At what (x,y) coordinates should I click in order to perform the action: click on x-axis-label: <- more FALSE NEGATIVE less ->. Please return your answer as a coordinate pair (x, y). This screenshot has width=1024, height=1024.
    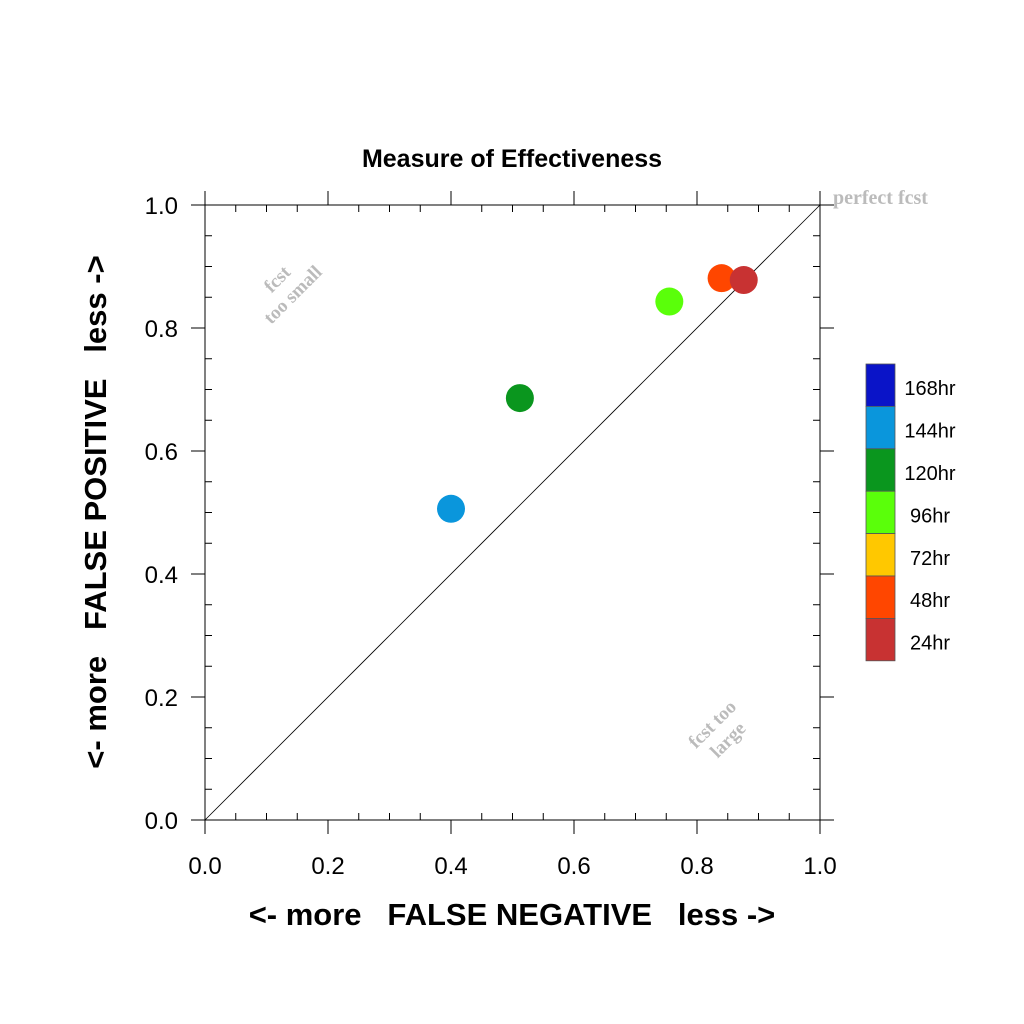
    Looking at the image, I should click on (512, 914).